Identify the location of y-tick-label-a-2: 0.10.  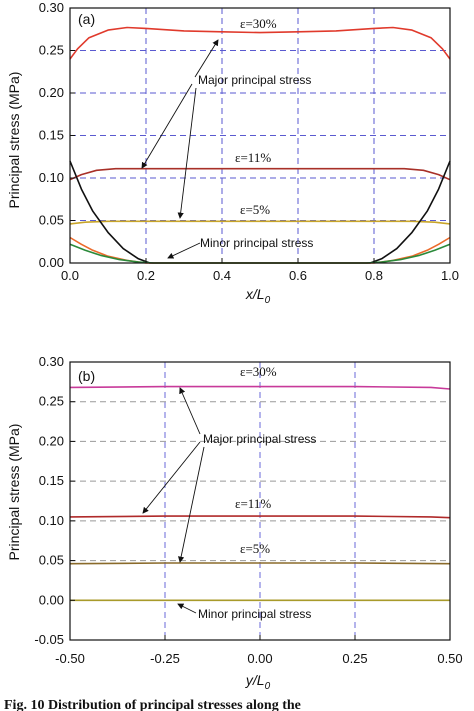
(51, 177).